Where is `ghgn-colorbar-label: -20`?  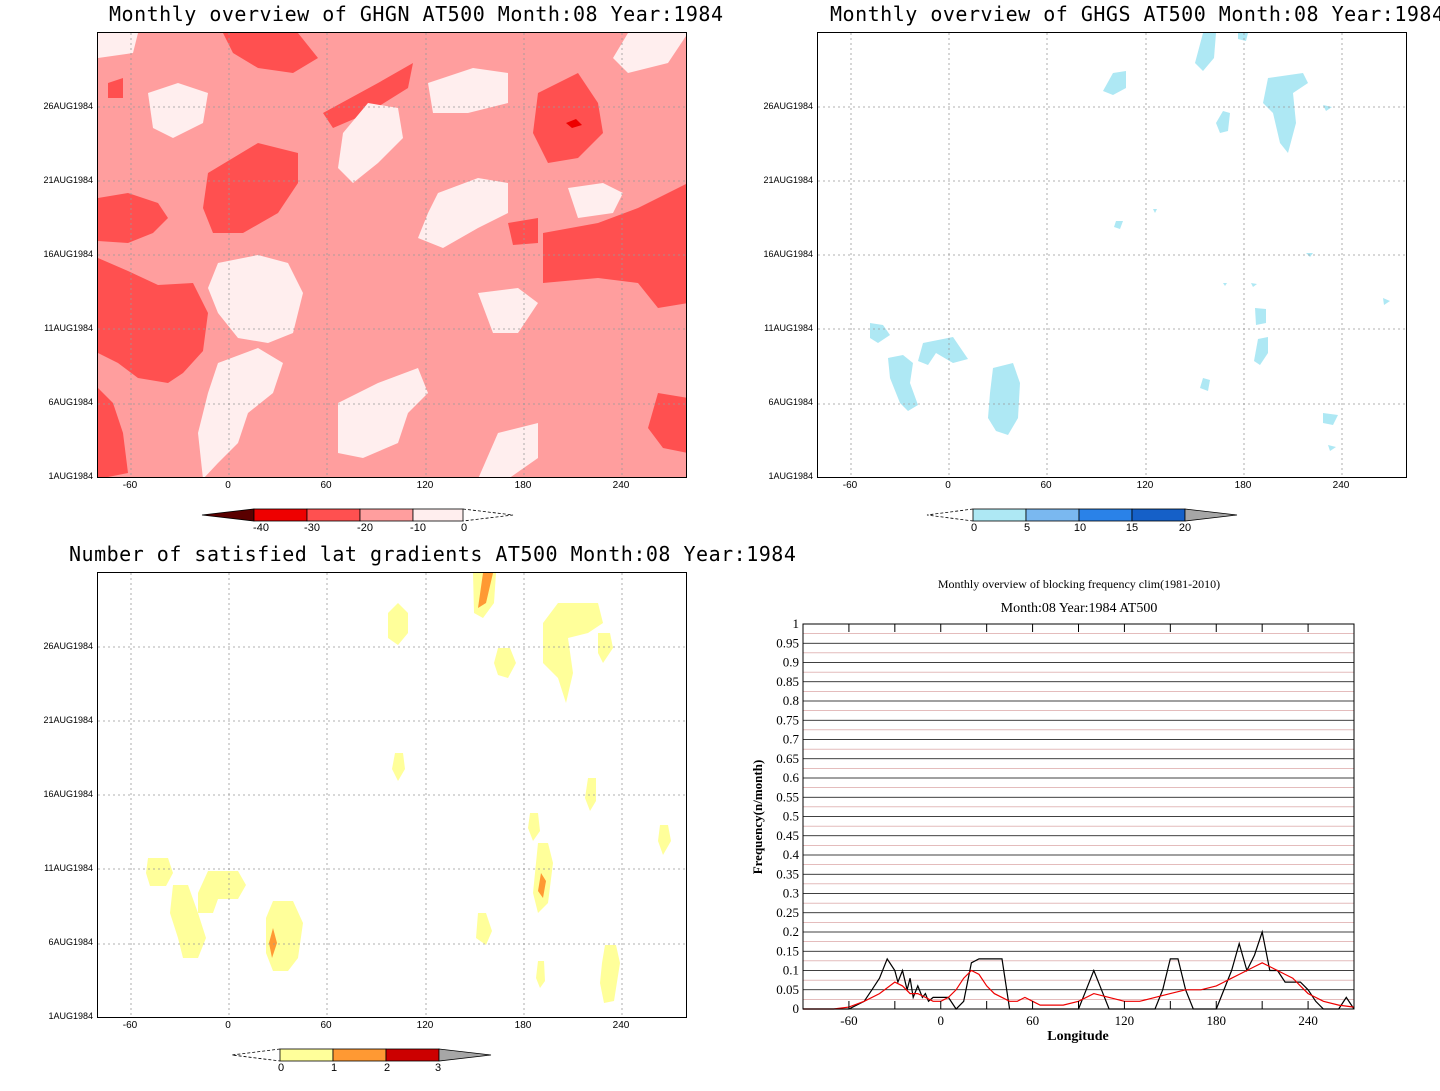
ghgn-colorbar-label: -20 is located at coordinates (365, 528).